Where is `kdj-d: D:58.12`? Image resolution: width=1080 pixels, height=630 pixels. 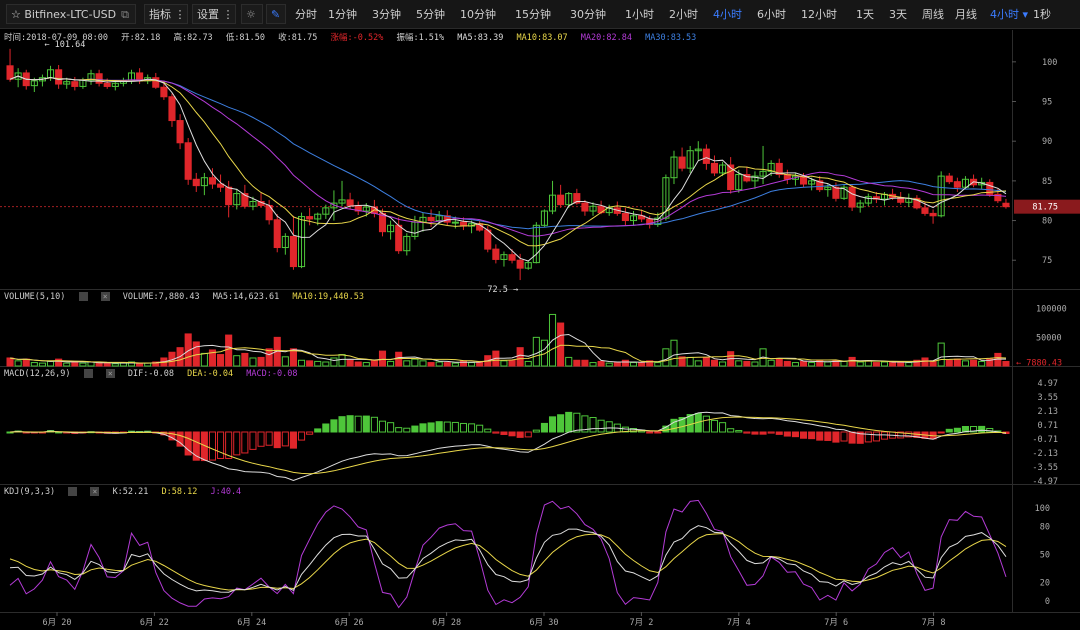
kdj-d: D:58.12 is located at coordinates (179, 492).